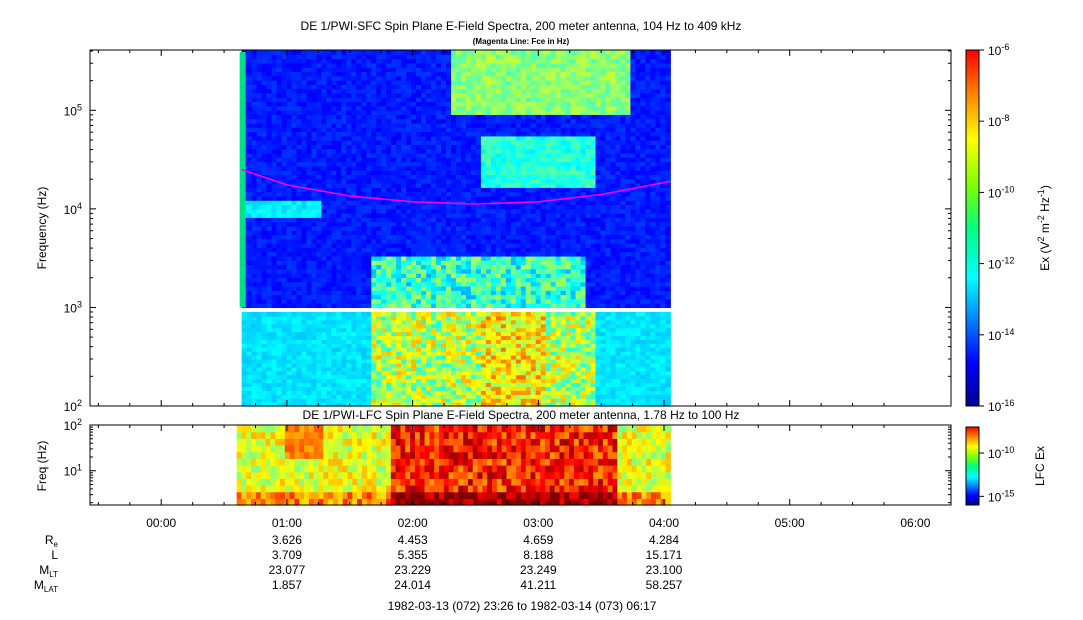  What do you see at coordinates (664, 555) in the screenshot?
I see `ephemeris-value: 15.171` at bounding box center [664, 555].